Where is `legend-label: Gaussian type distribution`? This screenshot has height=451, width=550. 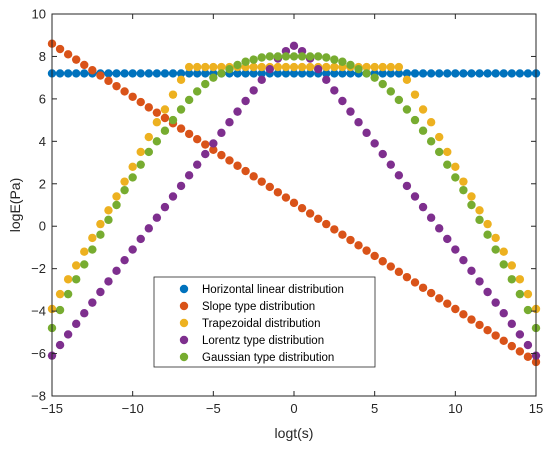 legend-label: Gaussian type distribution is located at coordinates (268, 358).